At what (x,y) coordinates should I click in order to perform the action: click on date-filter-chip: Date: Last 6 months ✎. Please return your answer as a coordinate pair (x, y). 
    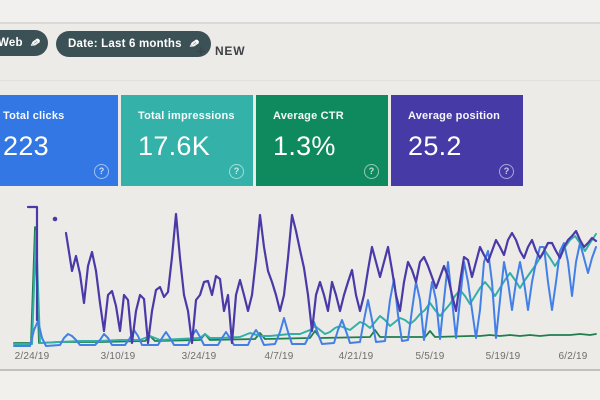
    Looking at the image, I should click on (133, 44).